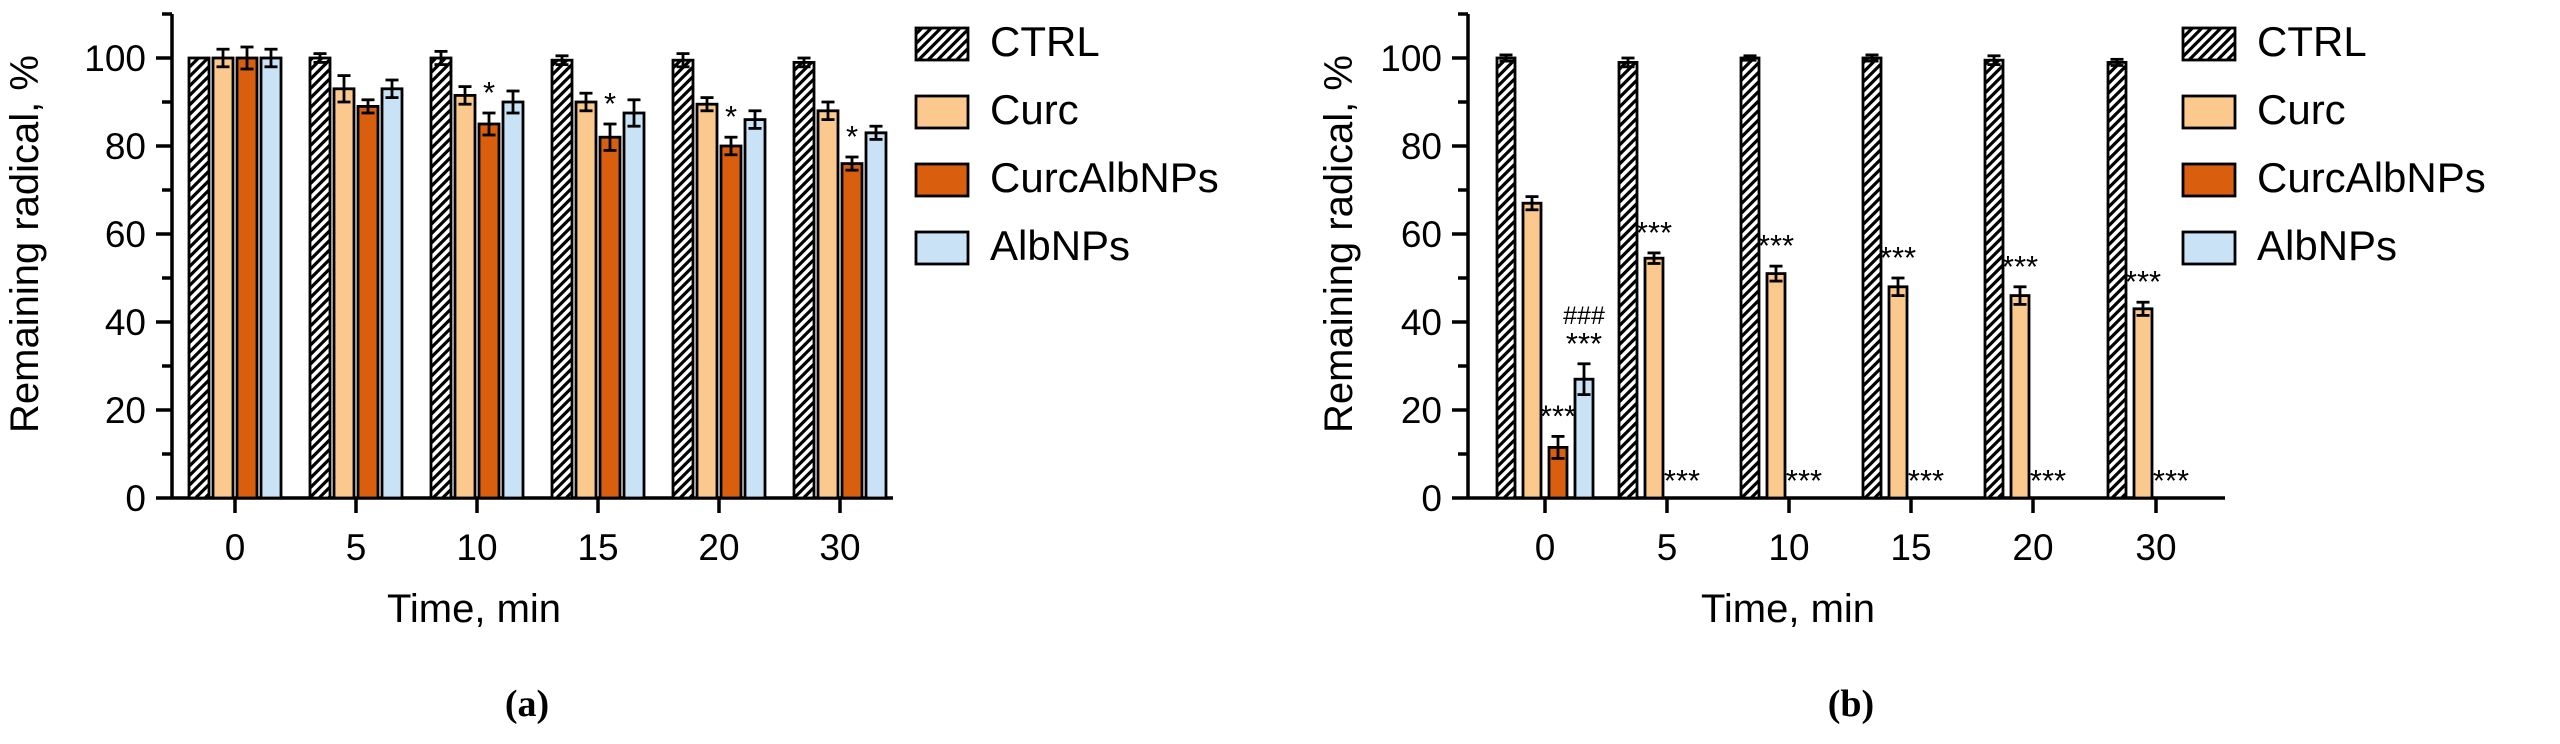  I want to click on y-axis-title: Remaining radical, %, so click(1339, 244).